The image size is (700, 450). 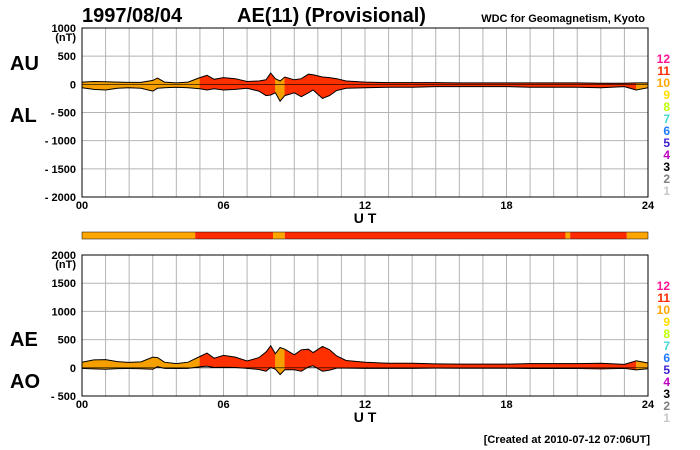 What do you see at coordinates (64, 284) in the screenshot?
I see `y-tick-label: 1500` at bounding box center [64, 284].